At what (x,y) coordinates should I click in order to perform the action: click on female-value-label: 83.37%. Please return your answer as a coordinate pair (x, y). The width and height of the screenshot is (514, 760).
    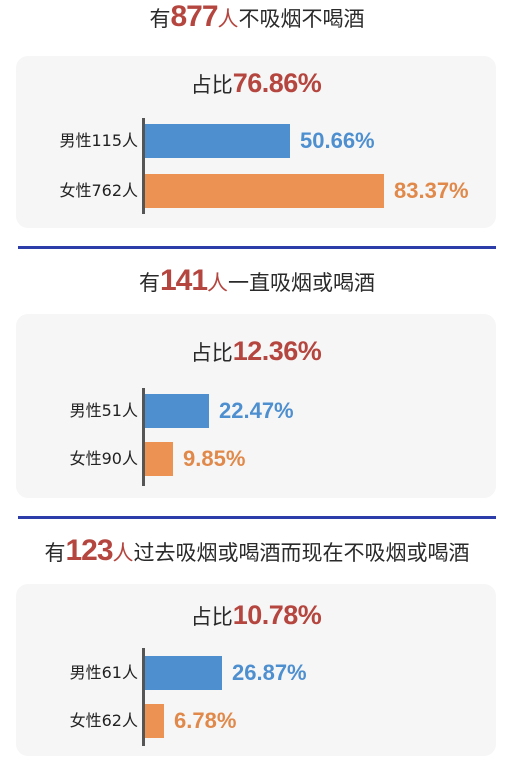
    Looking at the image, I should click on (431, 190).